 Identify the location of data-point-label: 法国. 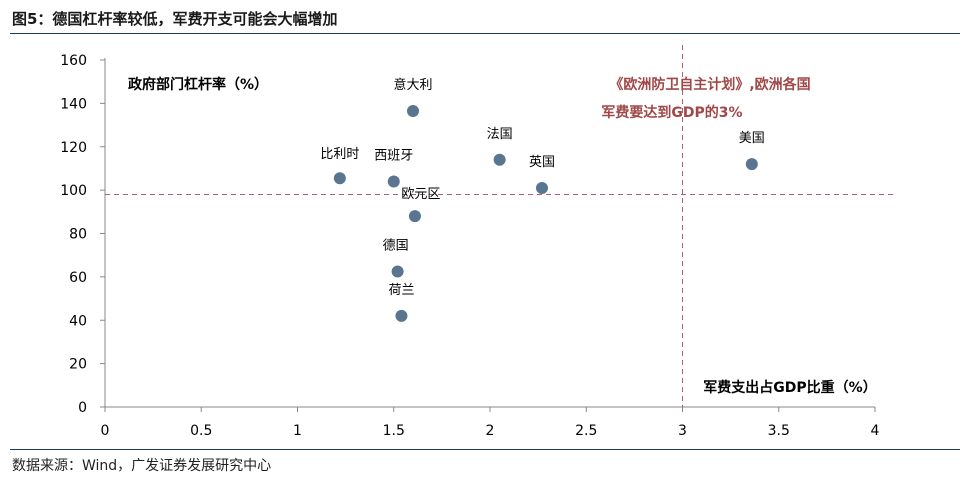
(500, 134).